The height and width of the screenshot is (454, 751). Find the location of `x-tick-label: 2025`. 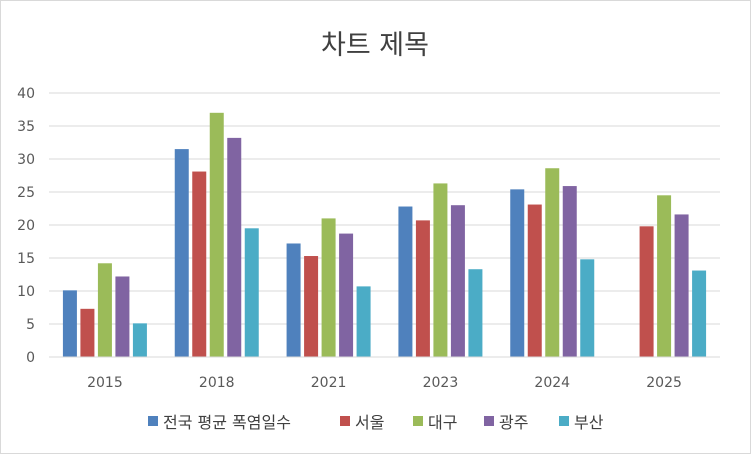

x-tick-label: 2025 is located at coordinates (664, 383).